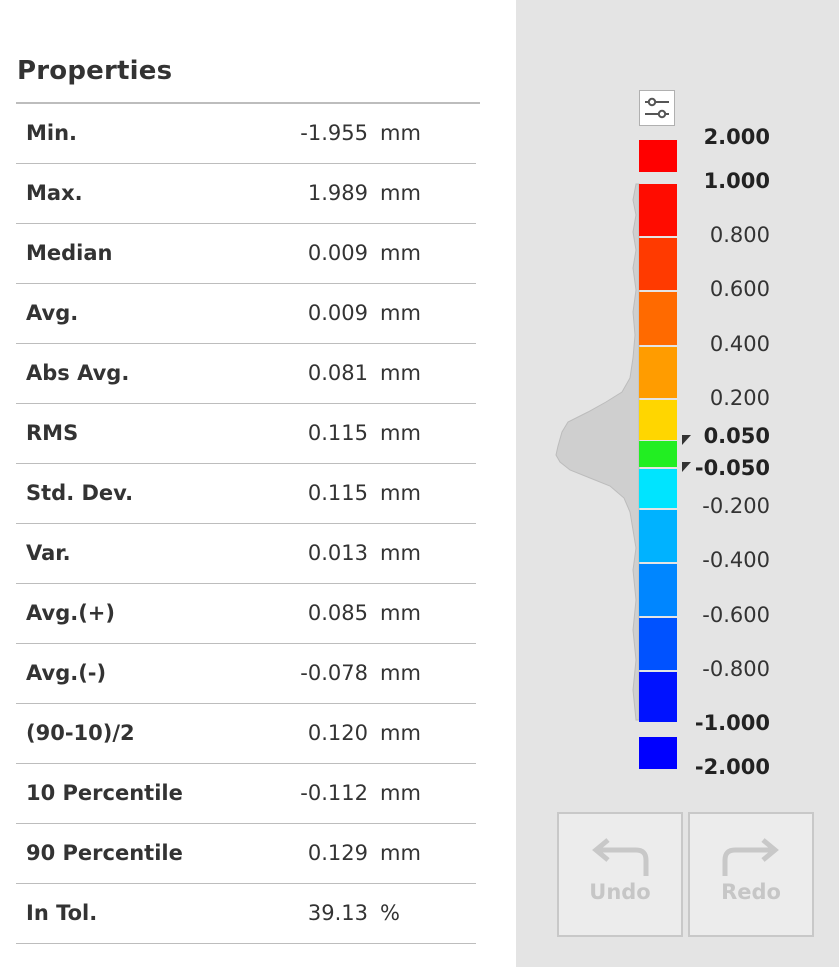 Image resolution: width=839 pixels, height=967 pixels. What do you see at coordinates (334, 133) in the screenshot?
I see `property-value: -1.955` at bounding box center [334, 133].